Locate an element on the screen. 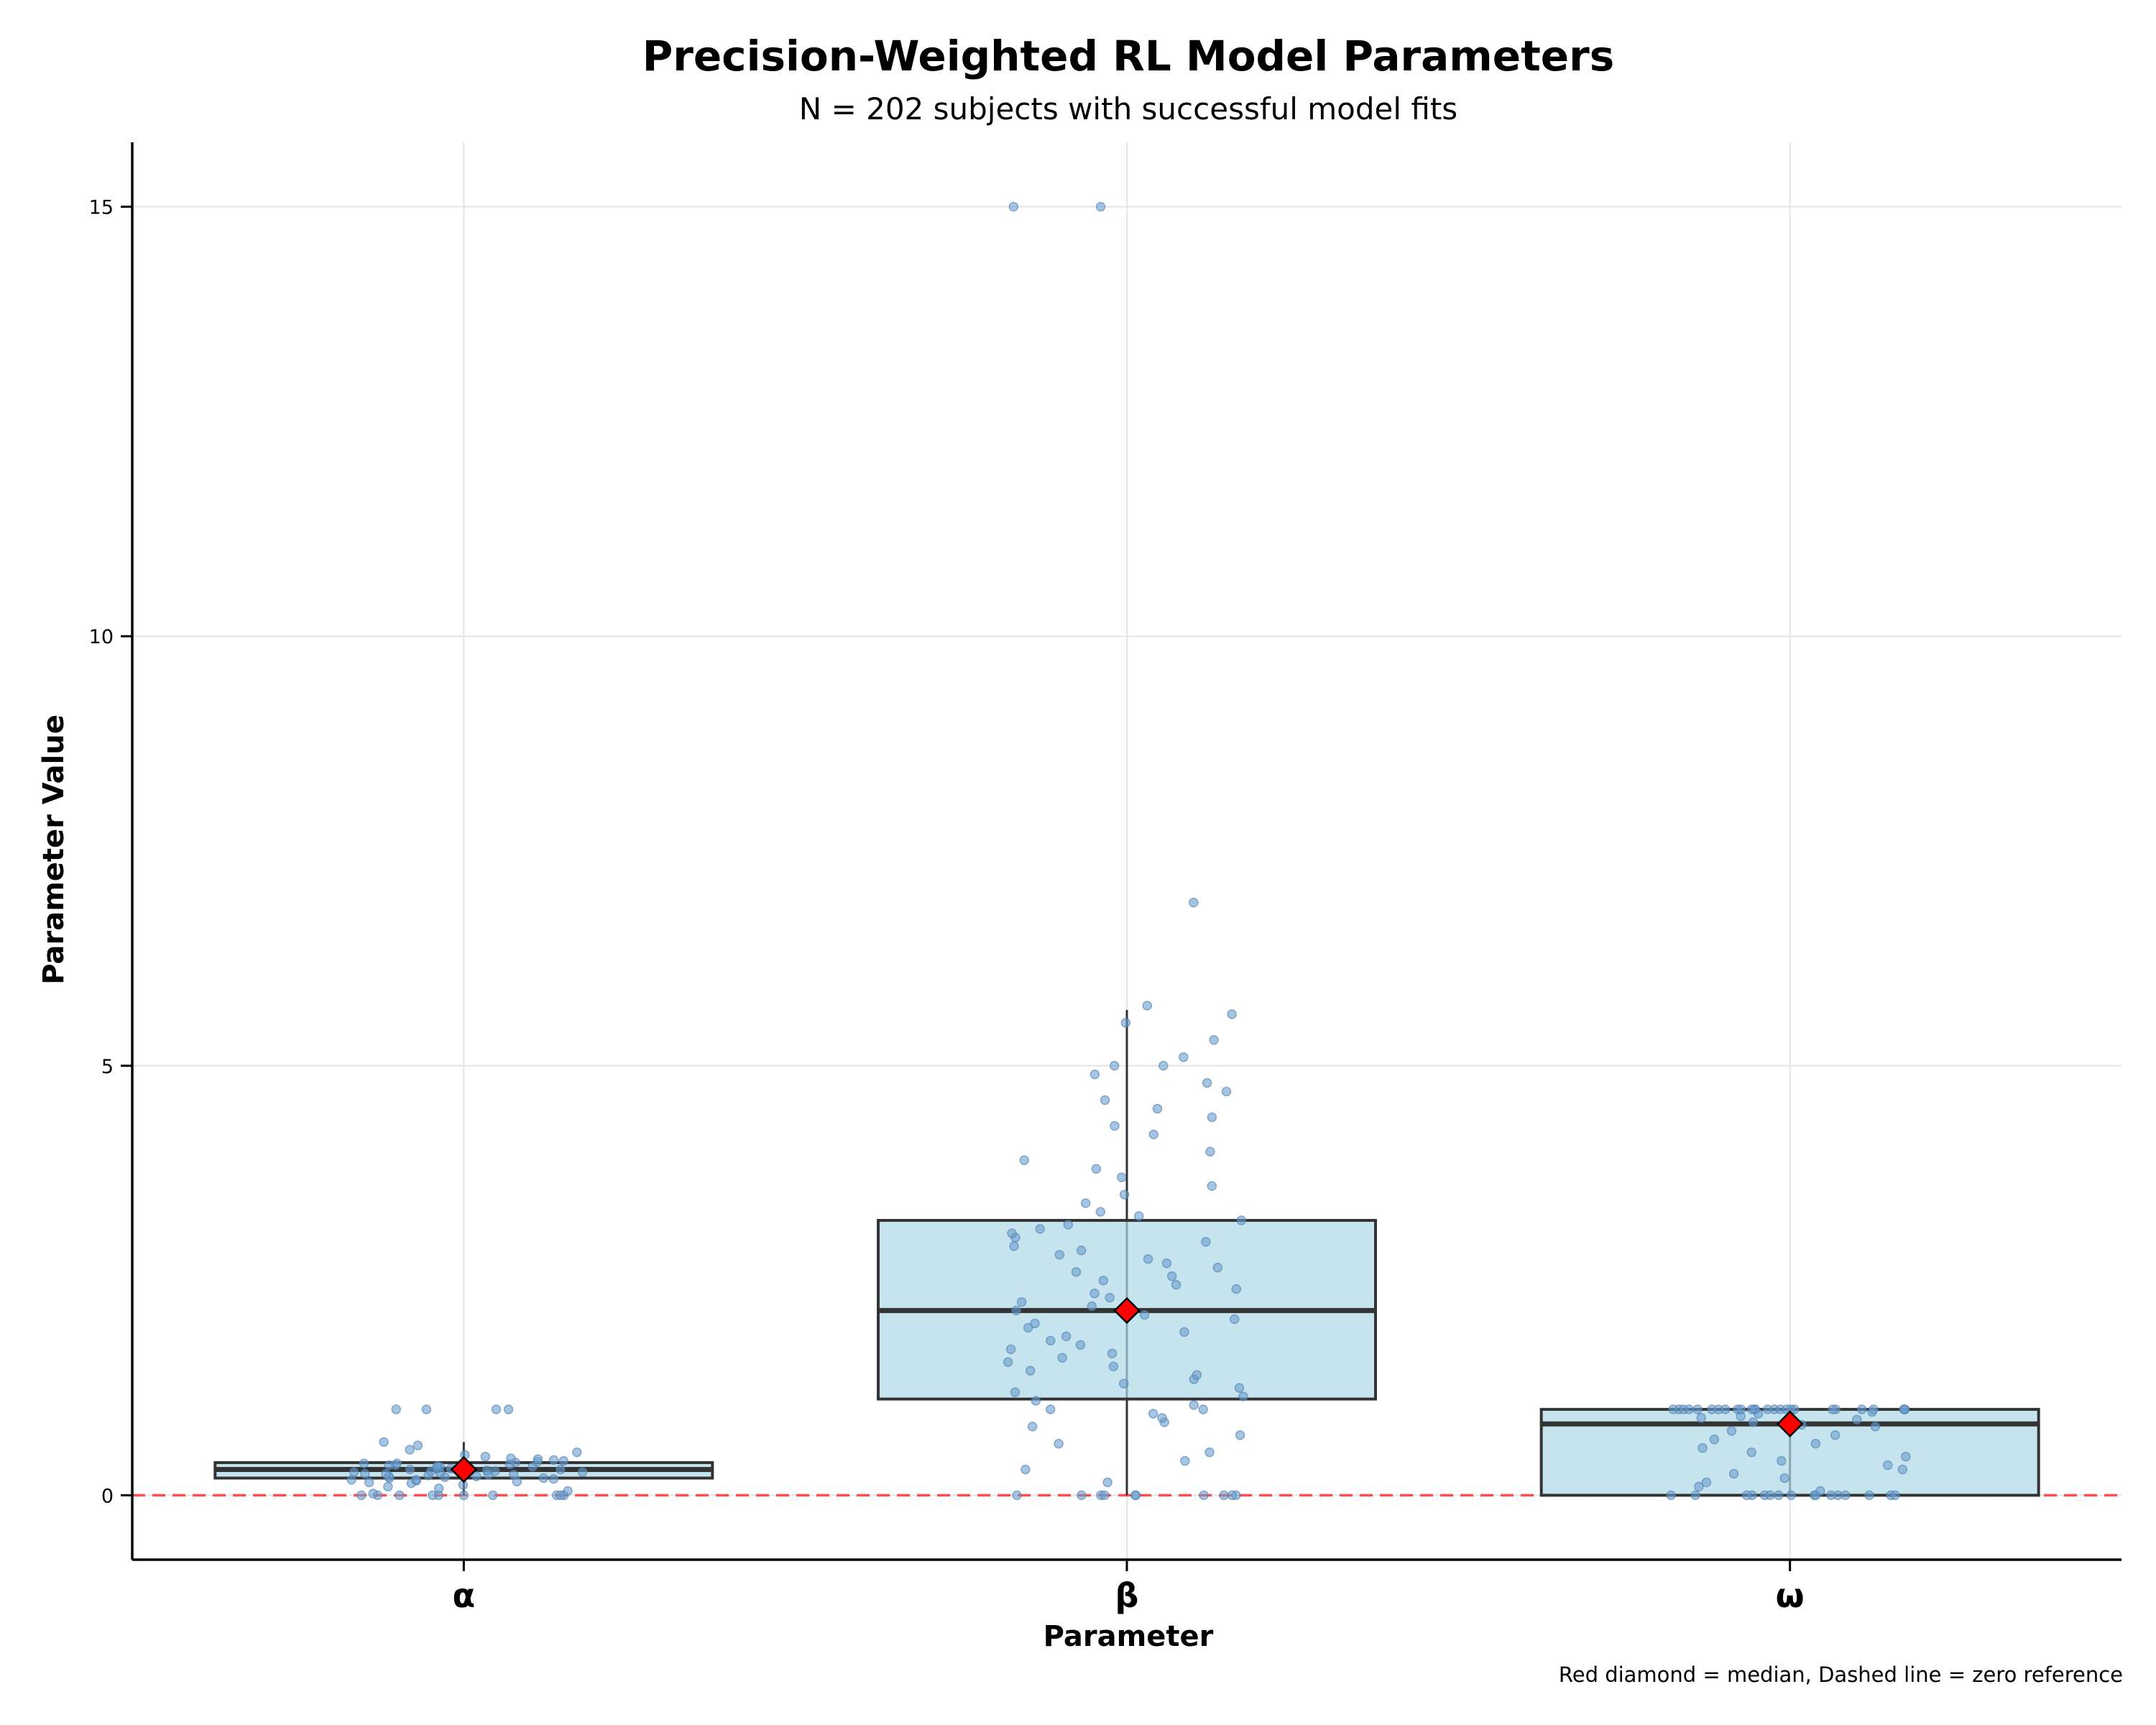 This screenshot has width=2156, height=1725. chart-title: Precision-Weighted RL Model Parameters is located at coordinates (1128, 56).